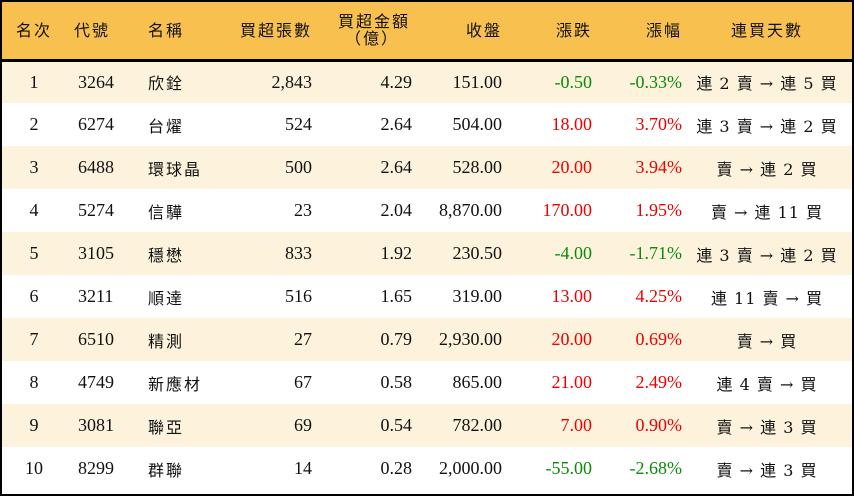 The height and width of the screenshot is (496, 854). What do you see at coordinates (572, 382) in the screenshot?
I see `cell-change: 21.00` at bounding box center [572, 382].